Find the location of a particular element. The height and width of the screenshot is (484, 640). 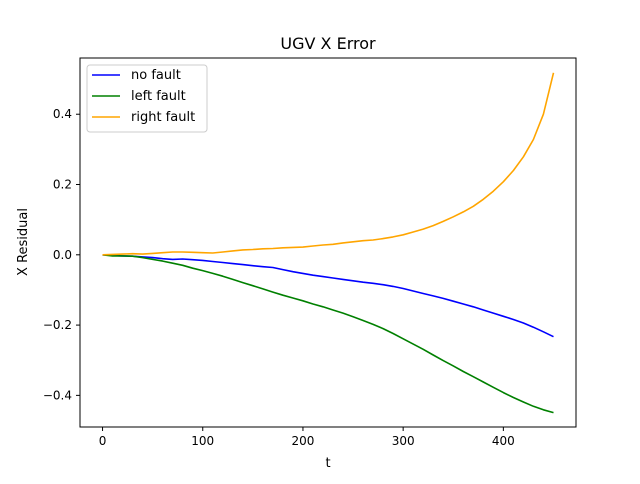

y-axis: −0.4 −0.2 0.0 0.2 0.4 is located at coordinates (61, 254).